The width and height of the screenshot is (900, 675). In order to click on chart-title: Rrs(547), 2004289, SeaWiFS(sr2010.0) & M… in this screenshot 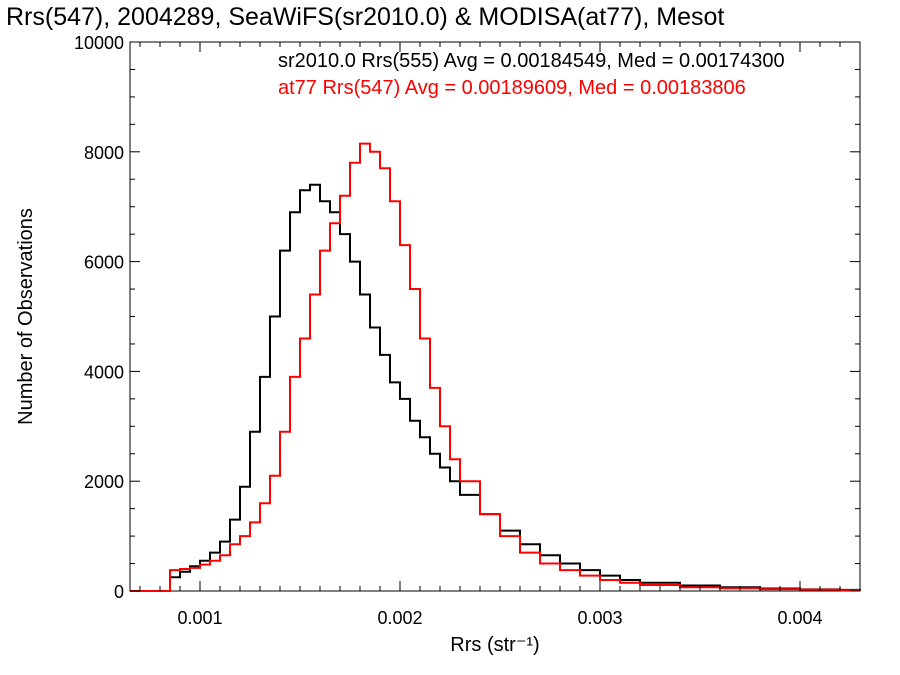, I will do `click(365, 17)`.